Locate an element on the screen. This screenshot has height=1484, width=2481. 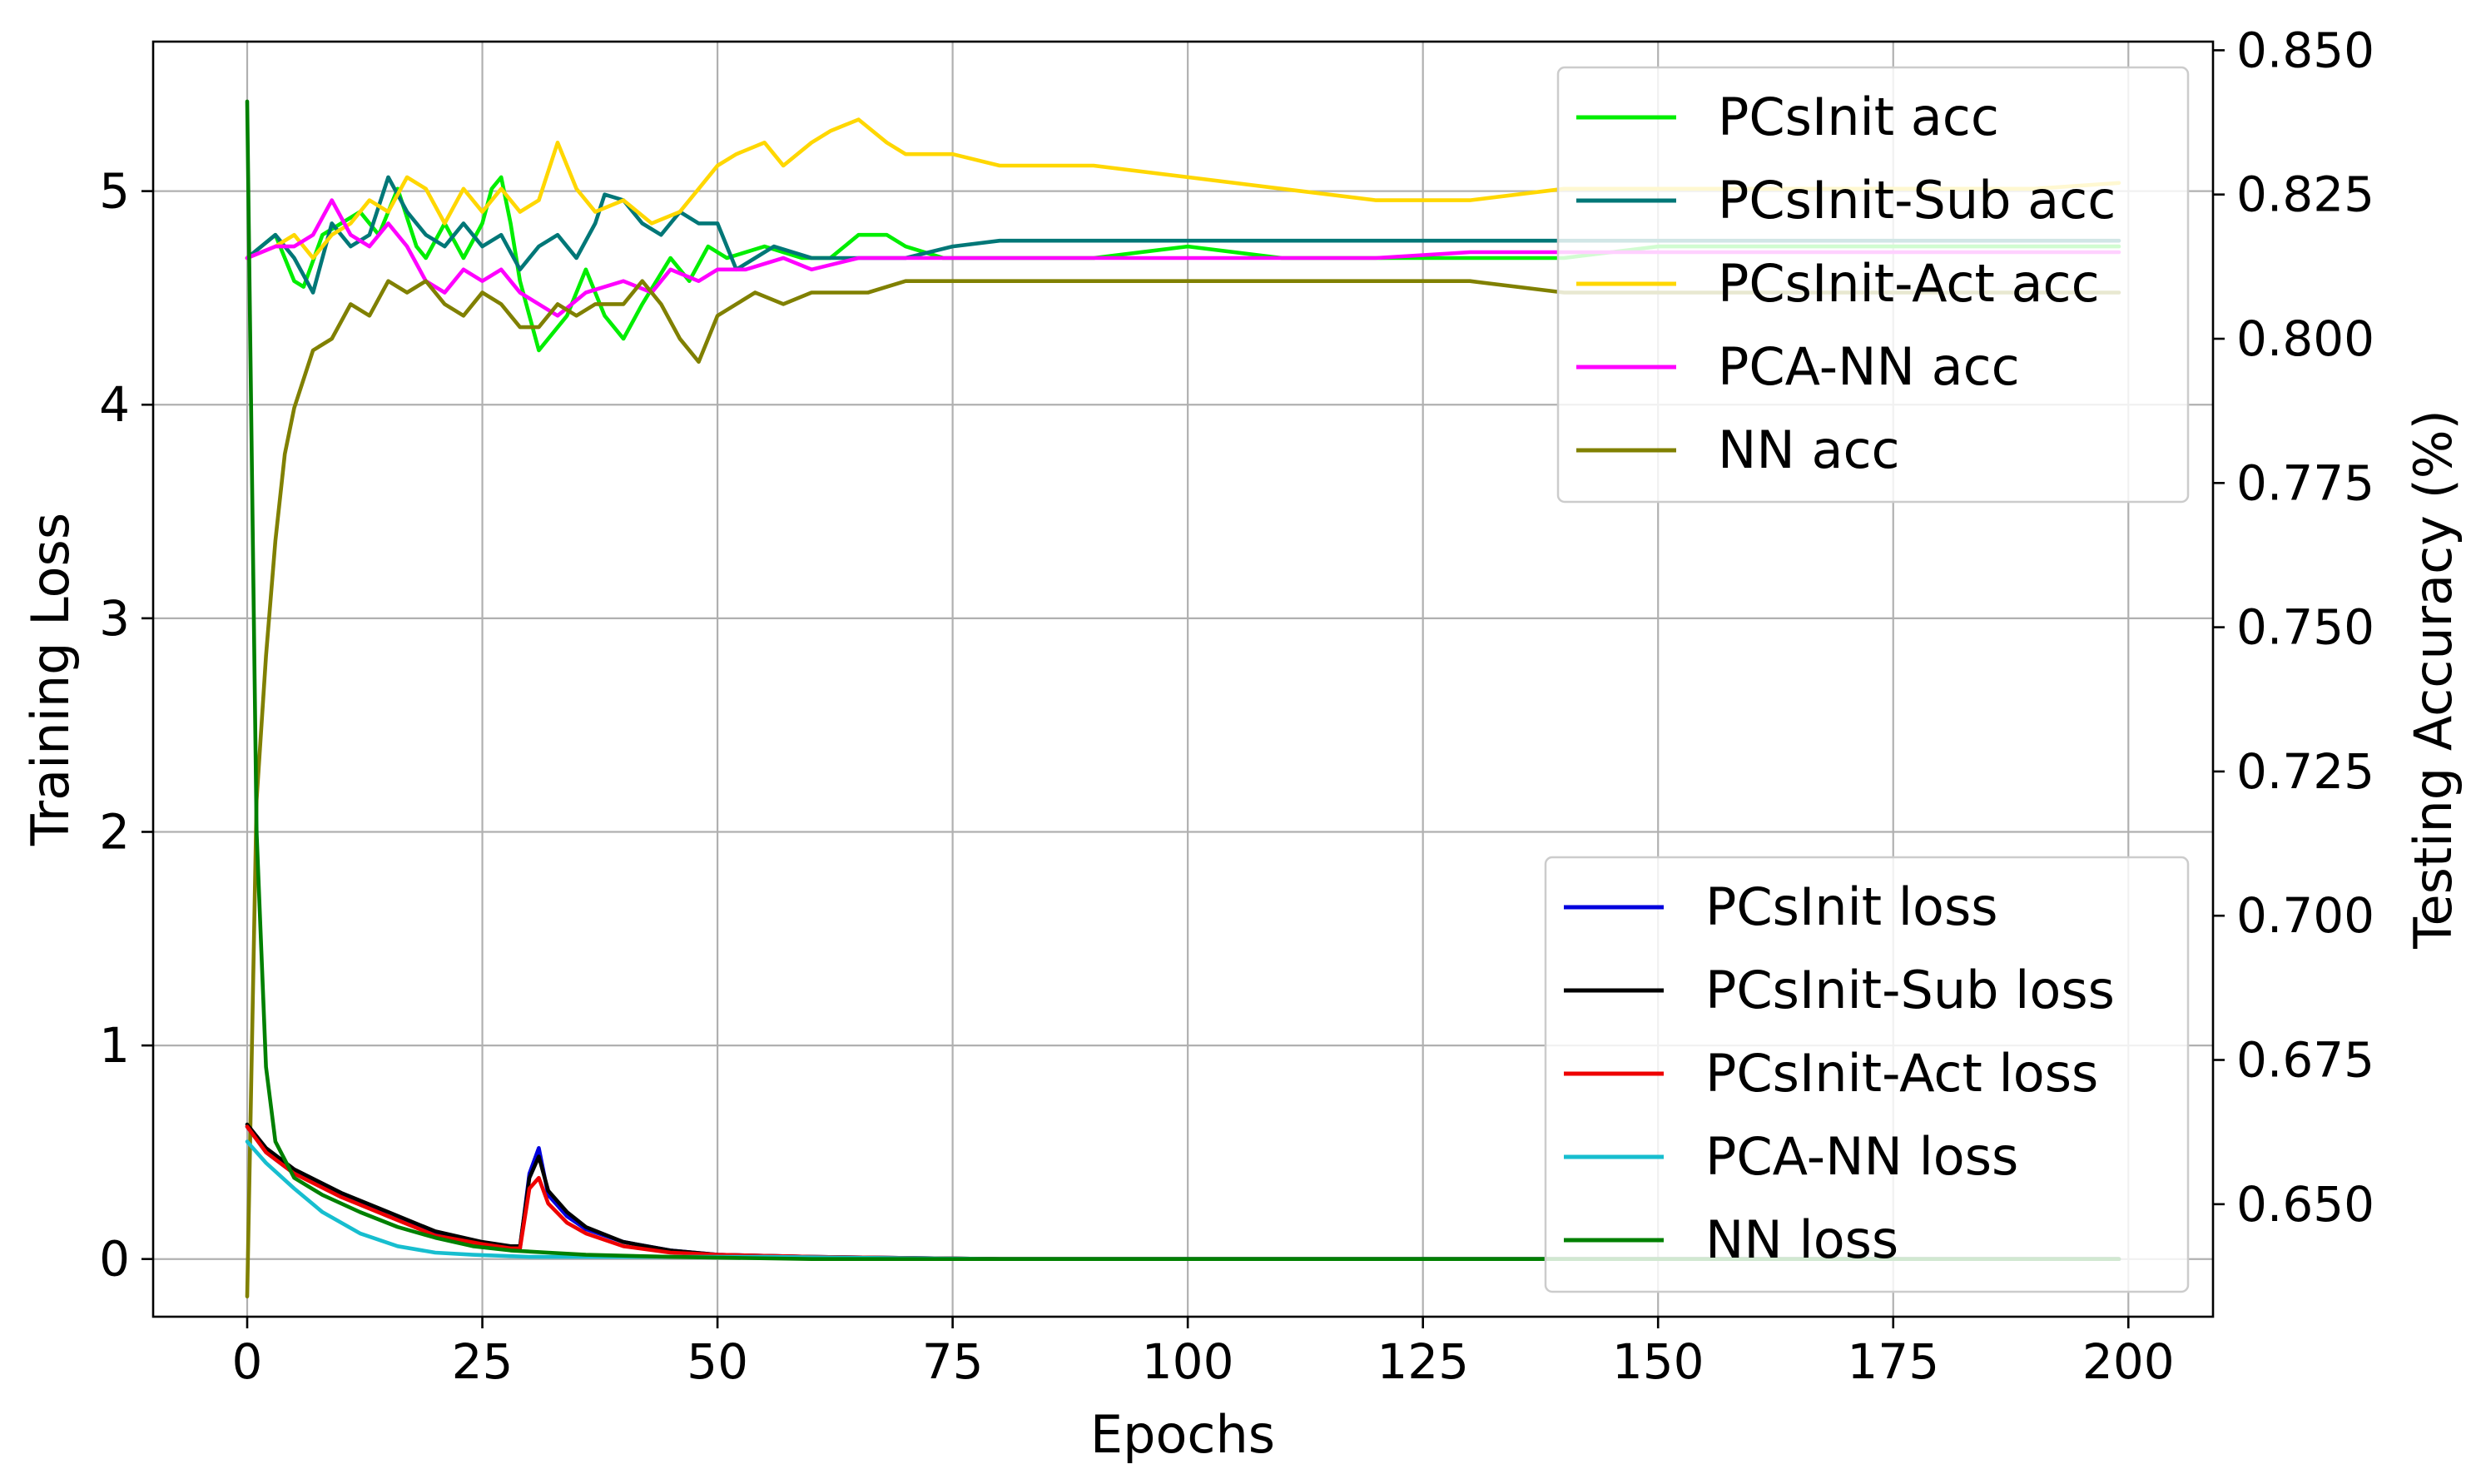
y-right-tick-label: 0.800 is located at coordinates (2305, 338).